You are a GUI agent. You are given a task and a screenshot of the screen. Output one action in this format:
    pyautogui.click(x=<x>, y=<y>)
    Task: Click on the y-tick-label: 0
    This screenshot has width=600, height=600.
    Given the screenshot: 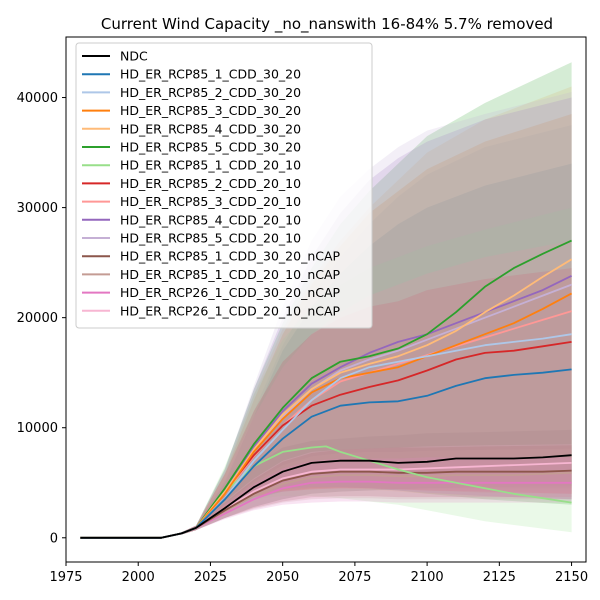 What is the action you would take?
    pyautogui.click(x=54, y=538)
    